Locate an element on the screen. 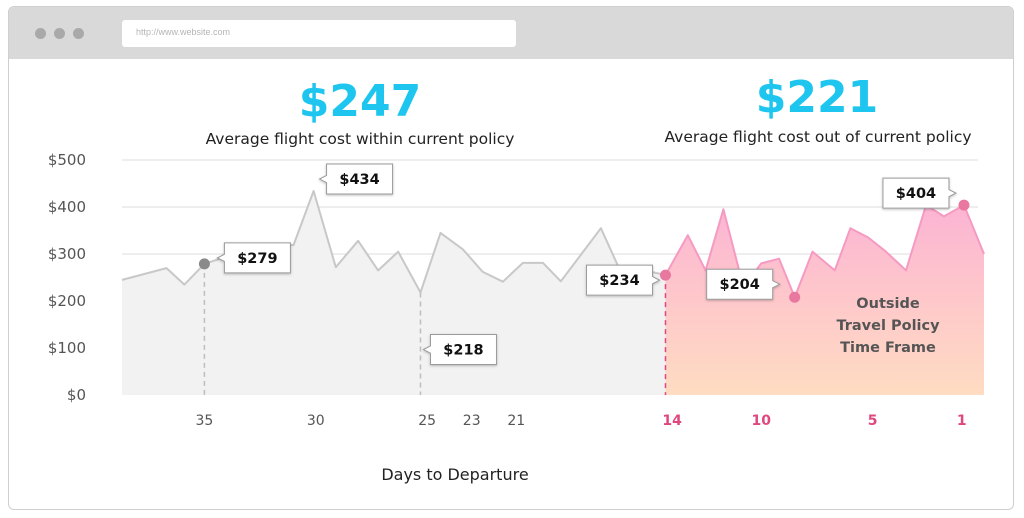 The width and height of the screenshot is (1024, 518). callout-value: $234 is located at coordinates (619, 281).